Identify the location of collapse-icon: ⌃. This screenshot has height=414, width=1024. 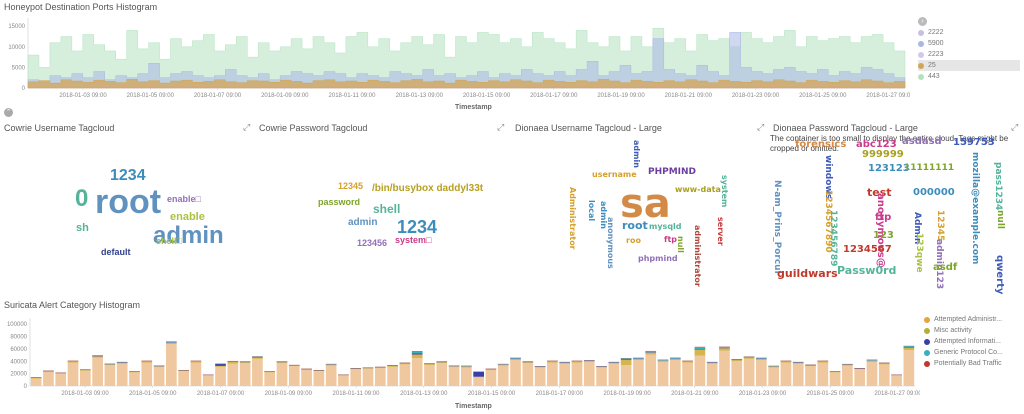
(8, 112).